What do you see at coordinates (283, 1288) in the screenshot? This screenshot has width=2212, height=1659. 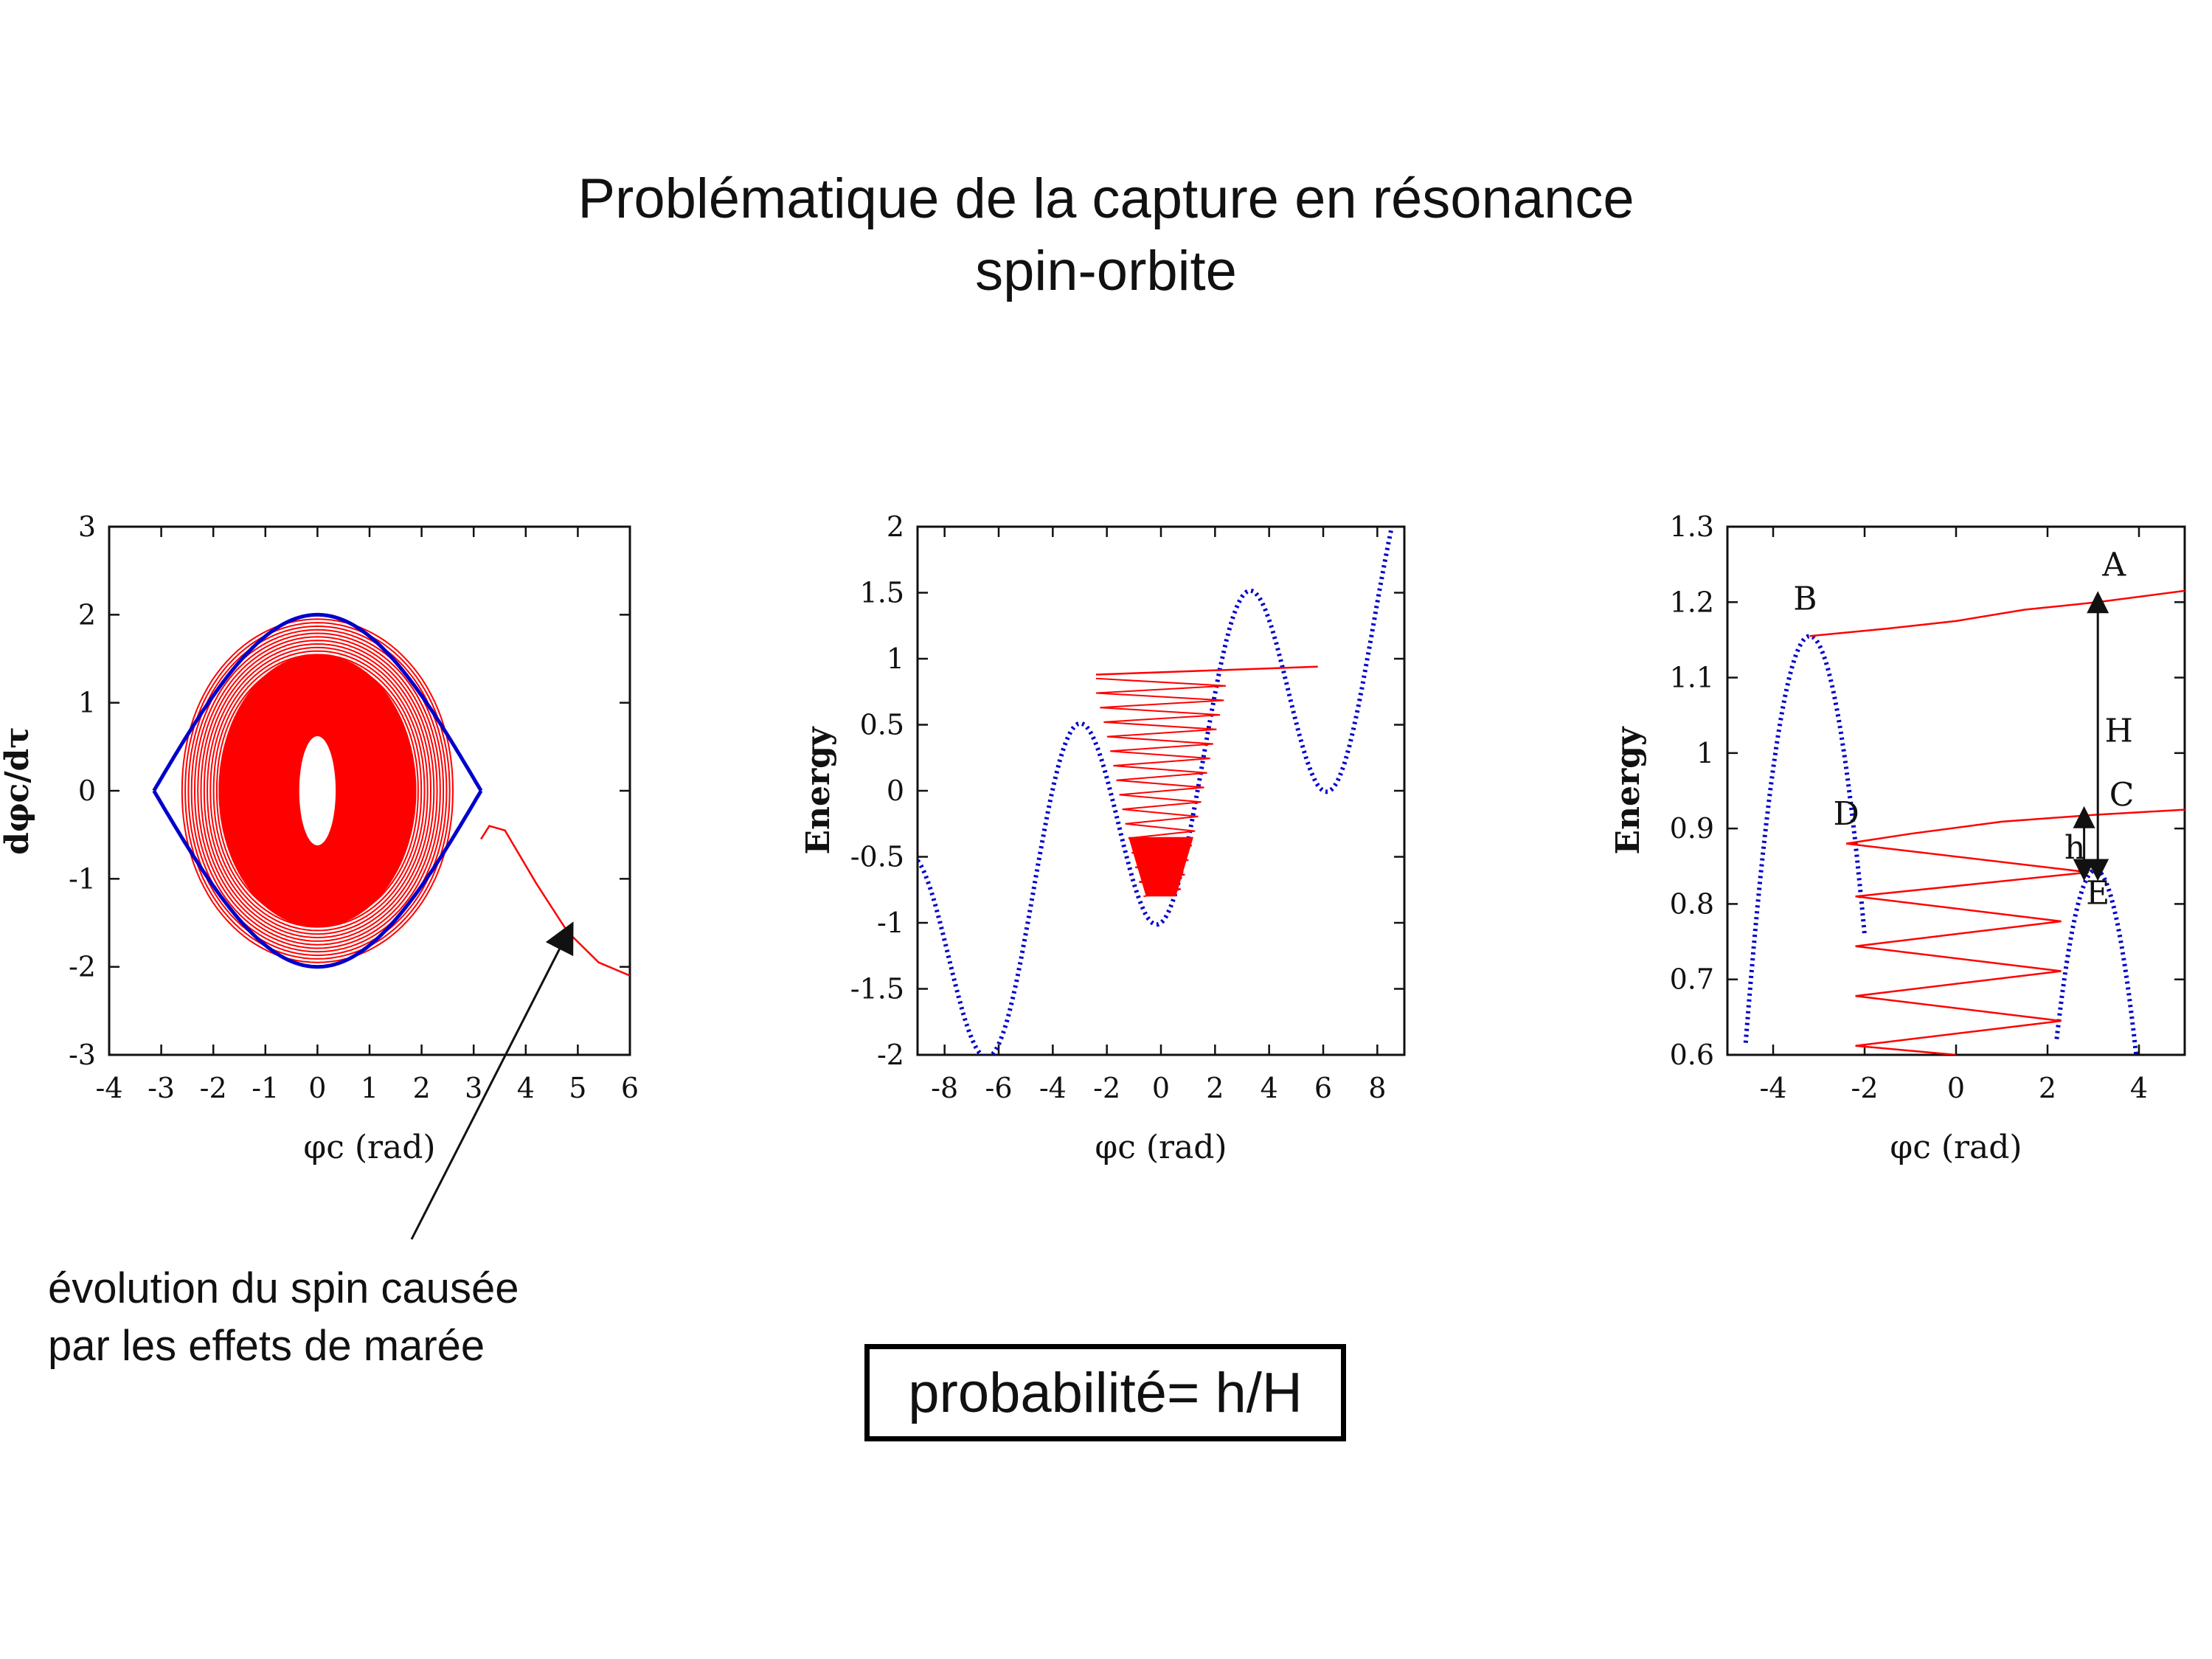 I see `caption-line1: évolution du spin causée` at bounding box center [283, 1288].